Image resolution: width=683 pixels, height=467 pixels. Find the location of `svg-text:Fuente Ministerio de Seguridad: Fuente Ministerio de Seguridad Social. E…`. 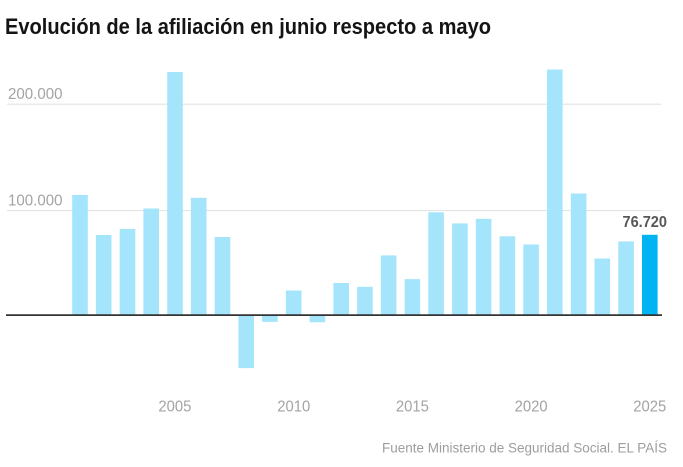

svg-text:Fuente Ministerio de Seguridad: Fuente Ministerio de Seguridad Social. E… is located at coordinates (524, 447).